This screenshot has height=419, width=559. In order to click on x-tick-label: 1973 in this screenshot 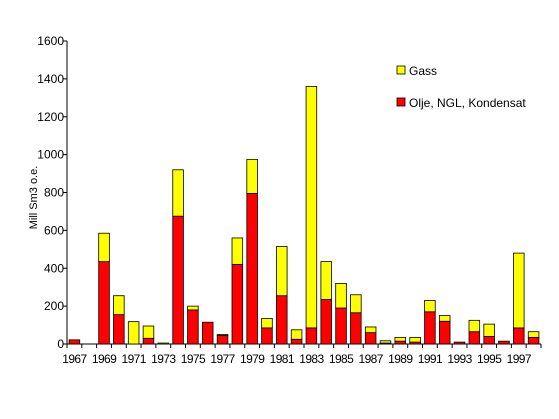, I will do `click(163, 359)`.